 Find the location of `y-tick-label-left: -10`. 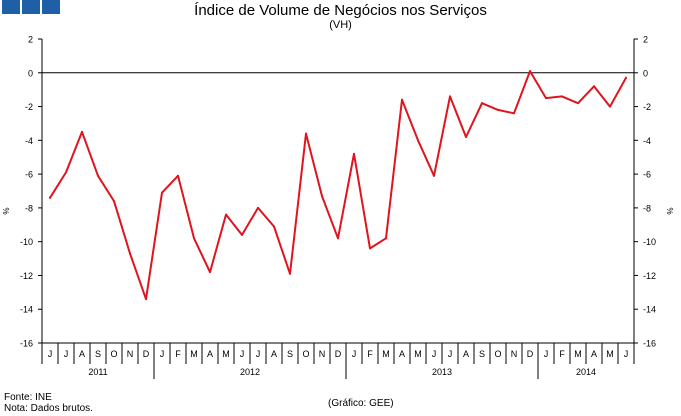

y-tick-label-left: -10 is located at coordinates (26, 242).